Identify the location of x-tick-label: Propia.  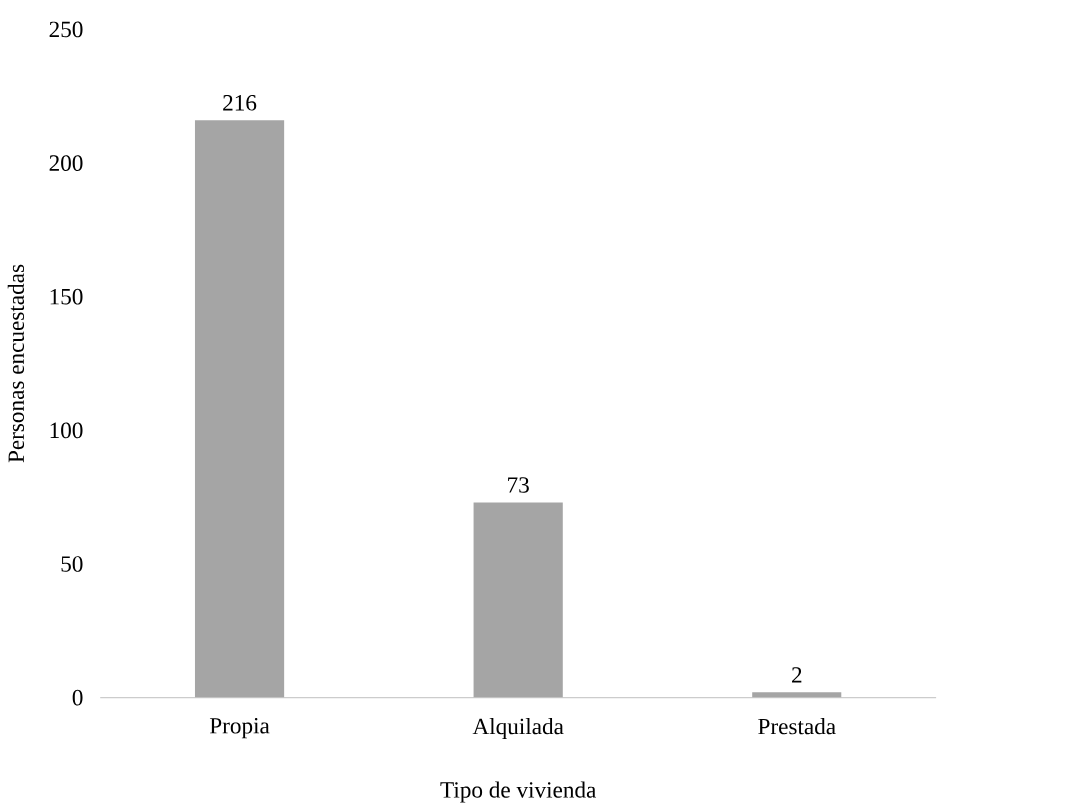
(239, 728).